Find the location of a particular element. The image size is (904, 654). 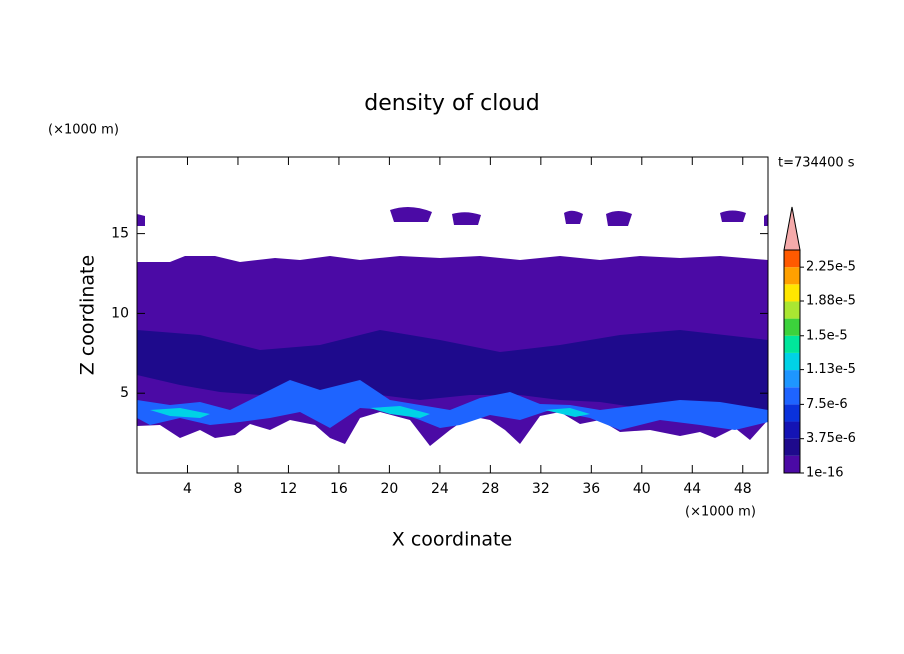

colorbar-frame is located at coordinates (792, 361).